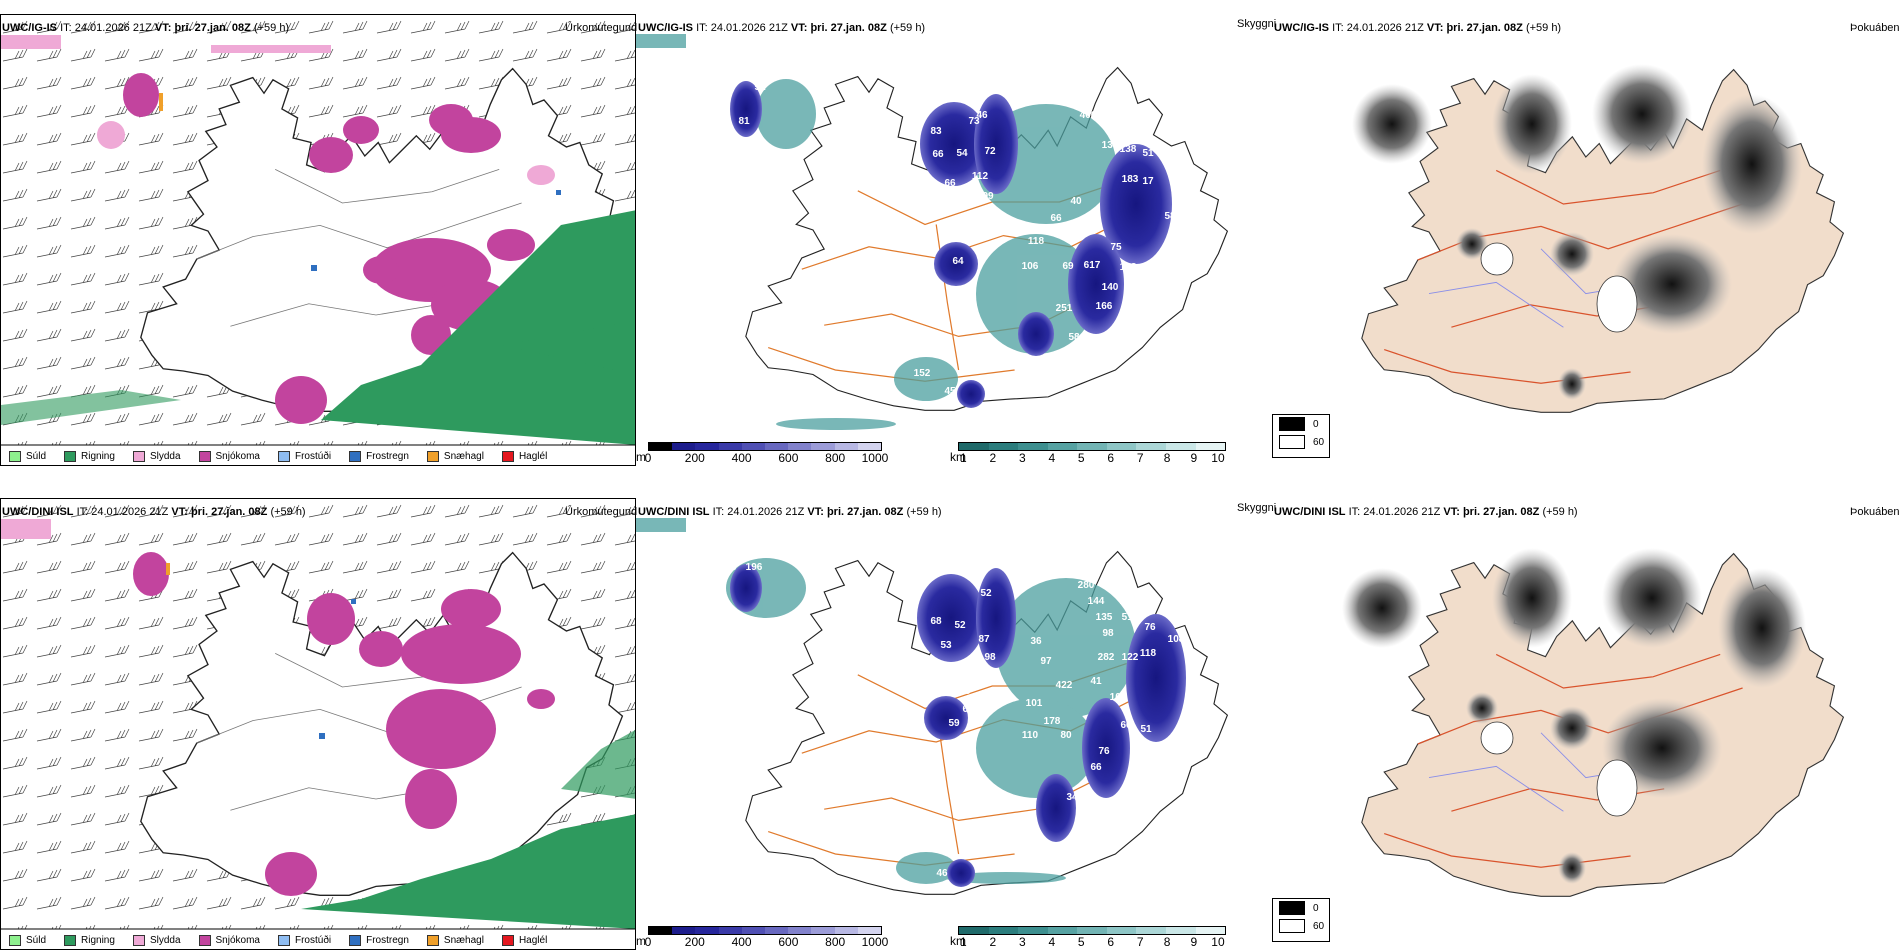  What do you see at coordinates (1118, 697) in the screenshot?
I see `snow-label: 104` at bounding box center [1118, 697].